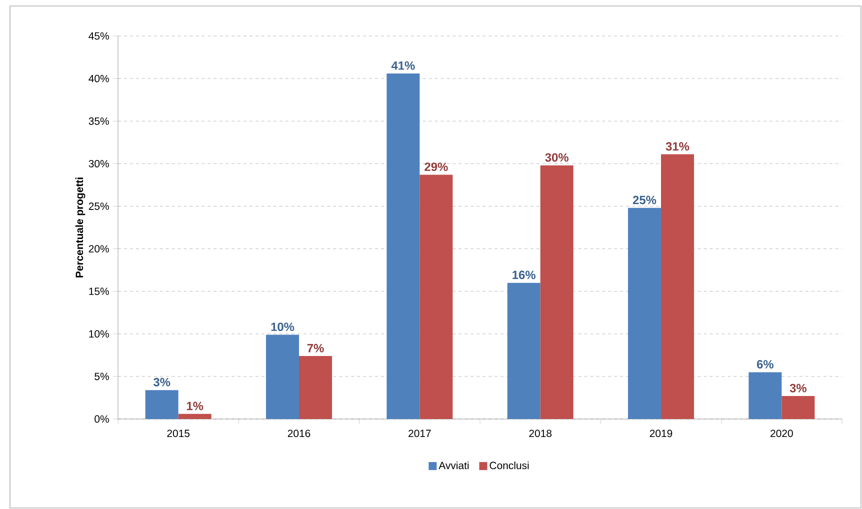  I want to click on data-label: 7%, so click(315, 348).